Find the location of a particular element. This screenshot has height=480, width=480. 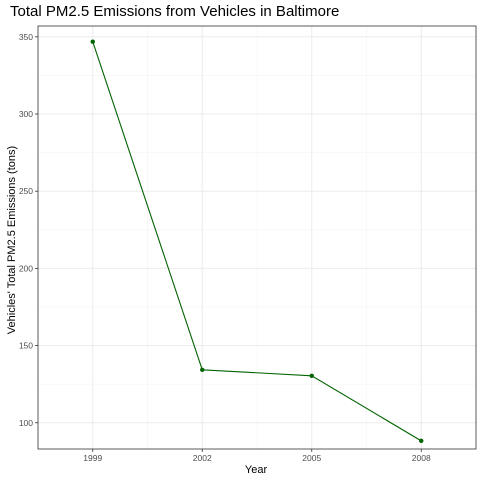

x-tick-label: 2005 is located at coordinates (311, 458).